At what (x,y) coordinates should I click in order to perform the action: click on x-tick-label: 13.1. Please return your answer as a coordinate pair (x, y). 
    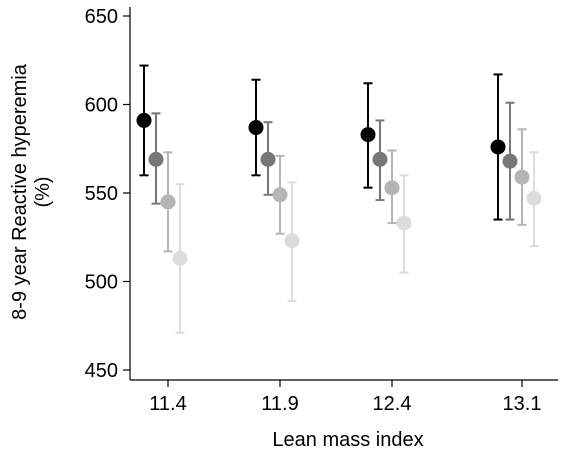
    Looking at the image, I should click on (522, 404).